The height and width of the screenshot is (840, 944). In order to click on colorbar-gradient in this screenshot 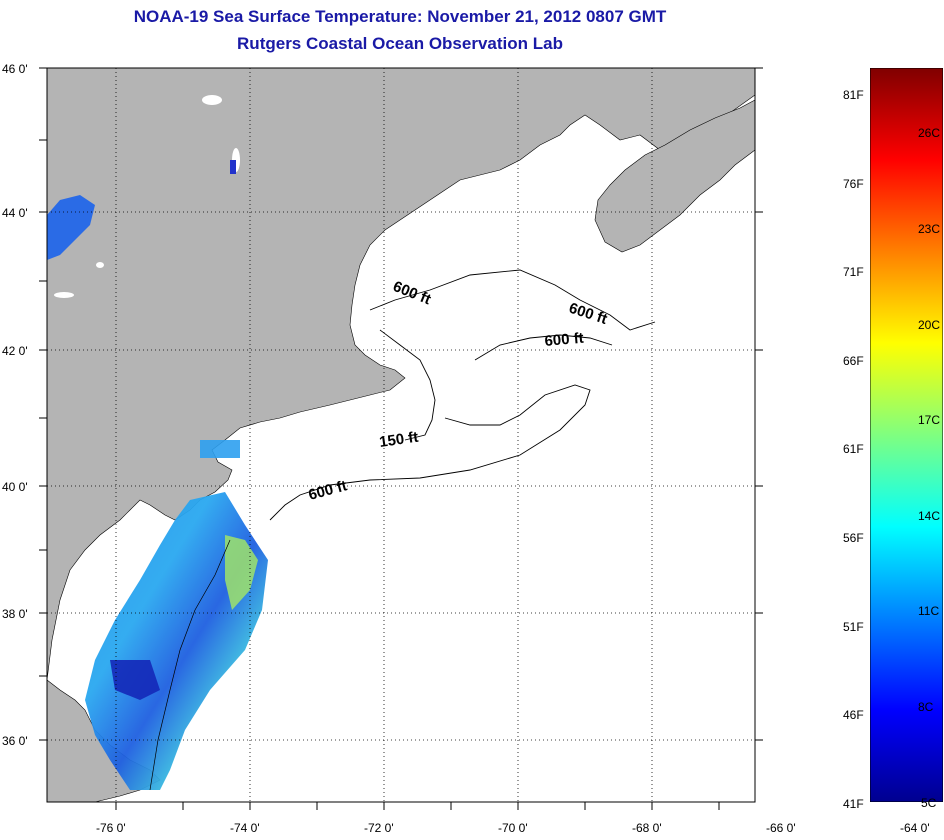, I will do `click(906, 435)`.